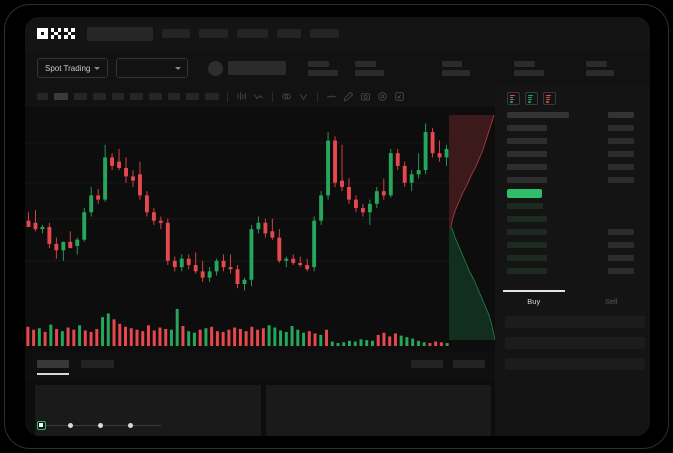  What do you see at coordinates (53, 364) in the screenshot?
I see `tab-open-orders` at bounding box center [53, 364].